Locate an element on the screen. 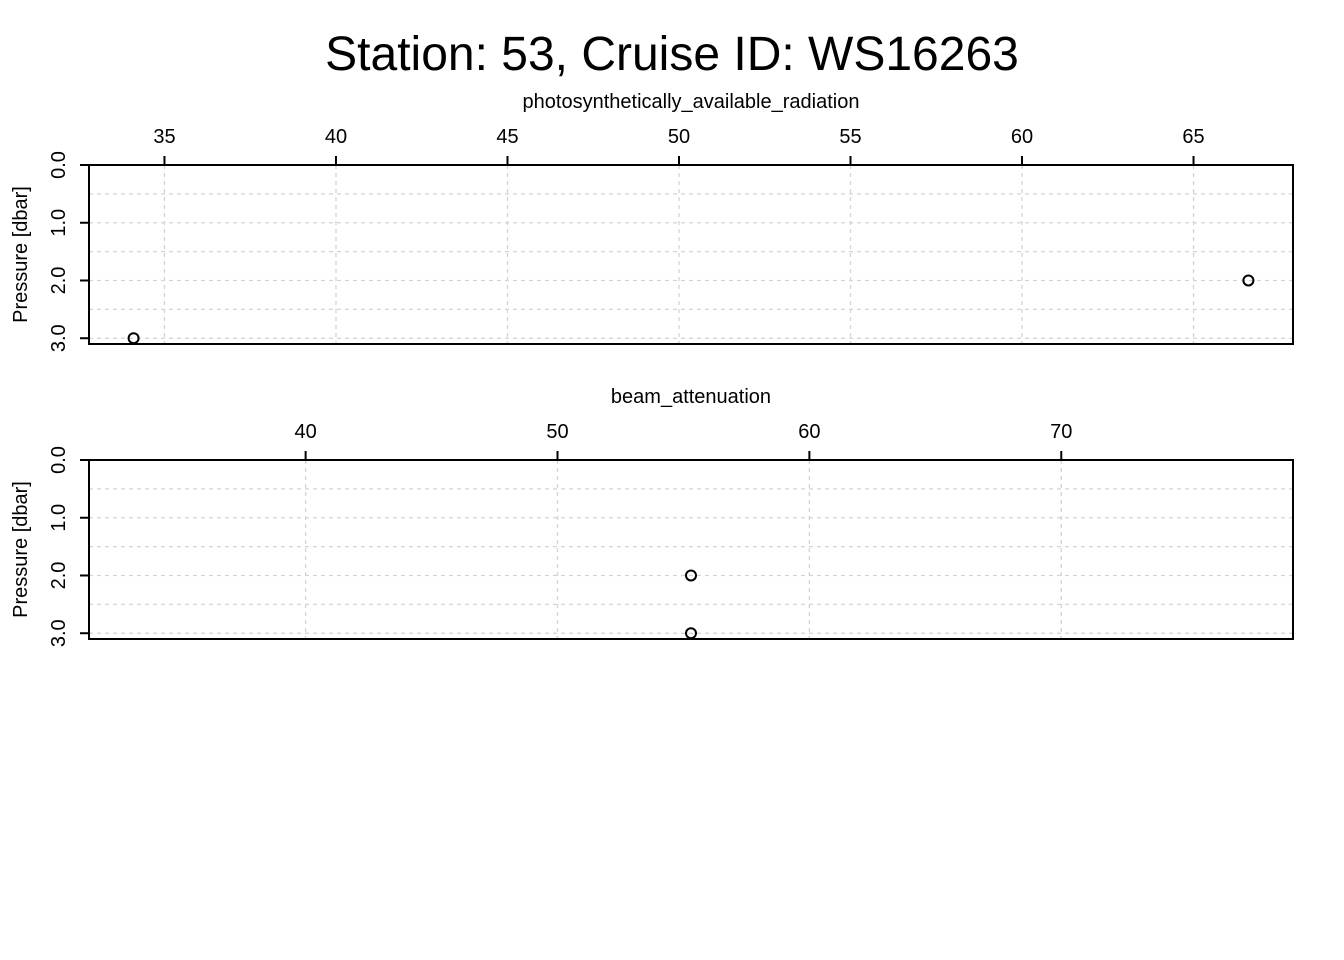 This screenshot has height=960, width=1344. panel-par-y-axis-label: Pressure [dbar] is located at coordinates (21, 254).